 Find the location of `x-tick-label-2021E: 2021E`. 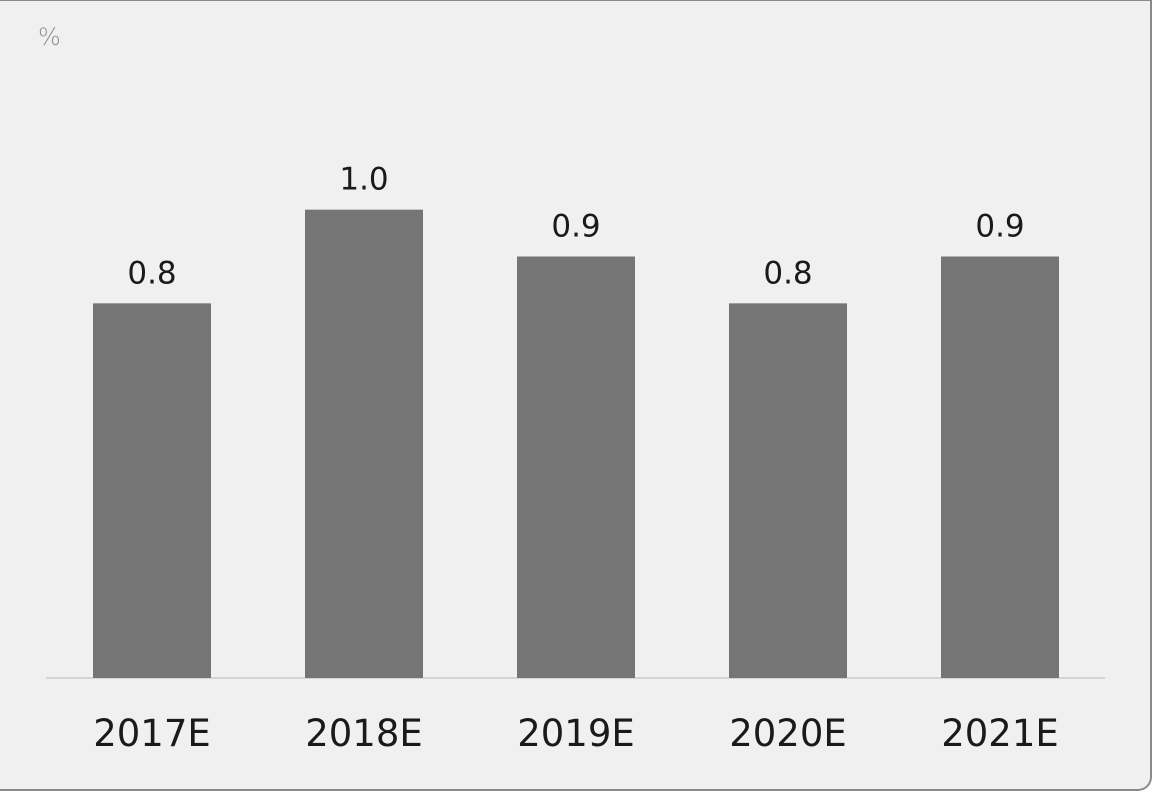

x-tick-label-2021E: 2021E is located at coordinates (1000, 733).